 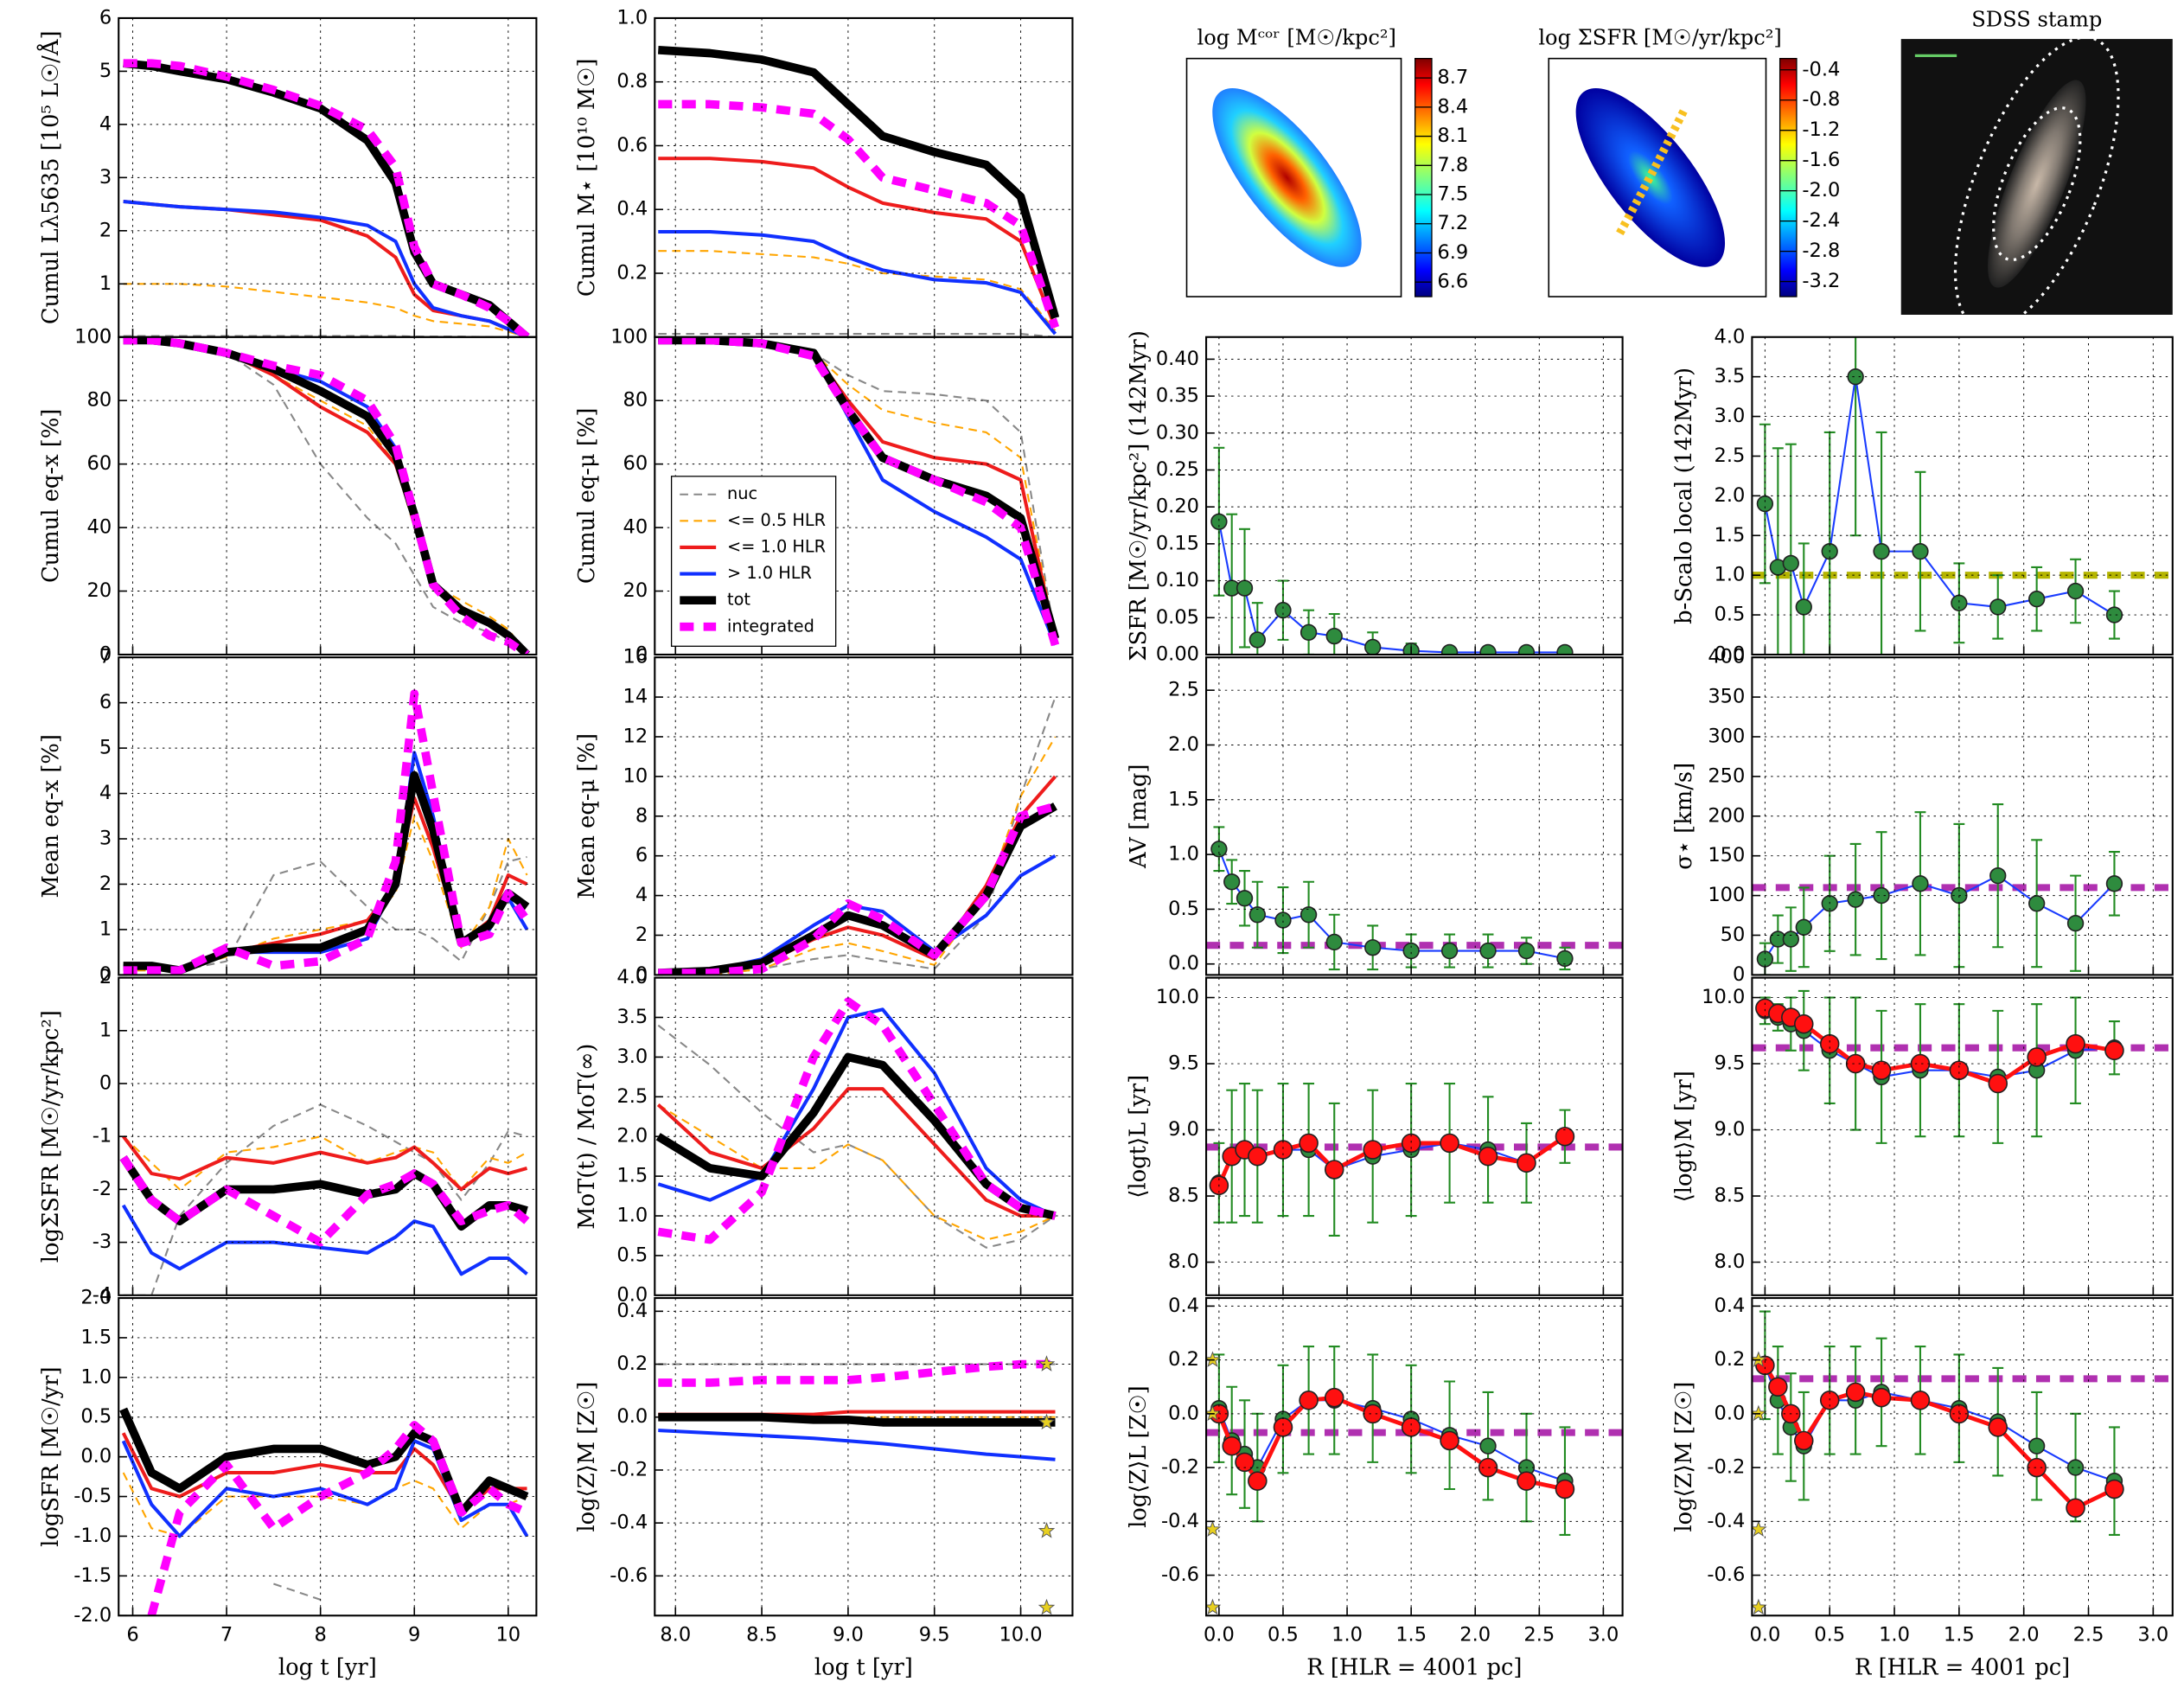 I want to click on aperture, so click(x=2037, y=184).